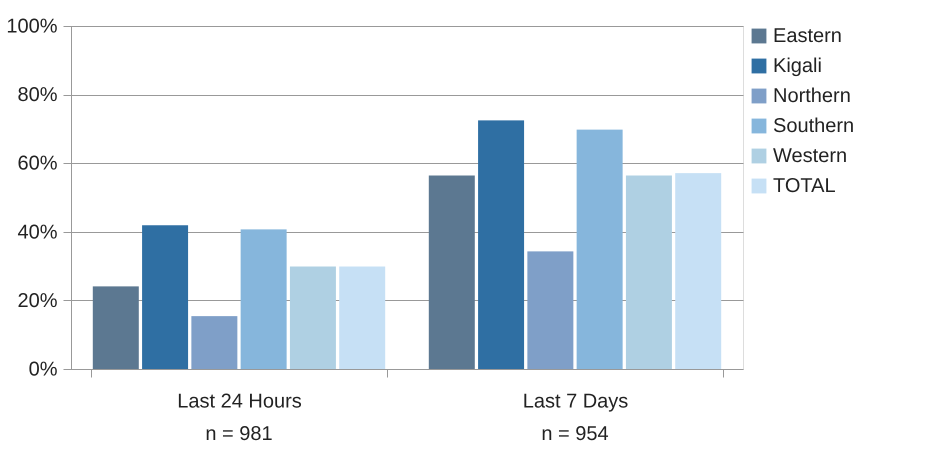 The image size is (949, 453). What do you see at coordinates (37, 95) in the screenshot?
I see `y-tick-label: 80%` at bounding box center [37, 95].